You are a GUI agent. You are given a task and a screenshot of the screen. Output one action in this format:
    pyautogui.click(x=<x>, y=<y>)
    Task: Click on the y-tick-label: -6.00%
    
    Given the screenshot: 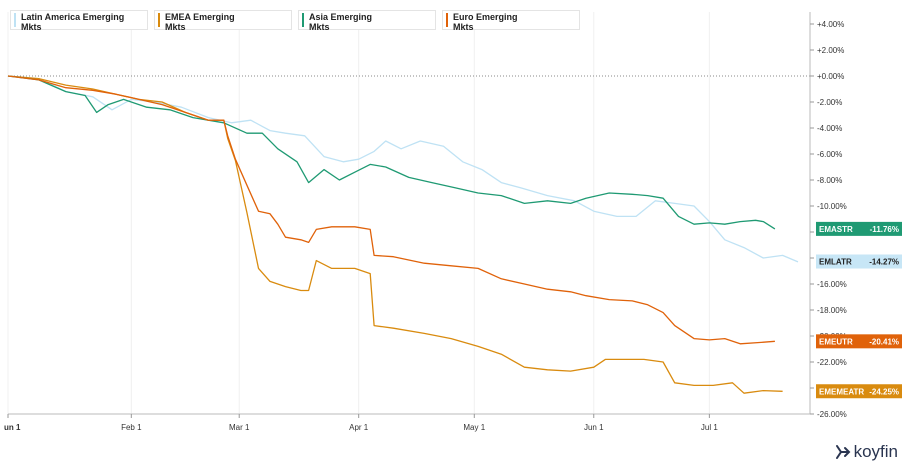 What is the action you would take?
    pyautogui.click(x=829, y=154)
    